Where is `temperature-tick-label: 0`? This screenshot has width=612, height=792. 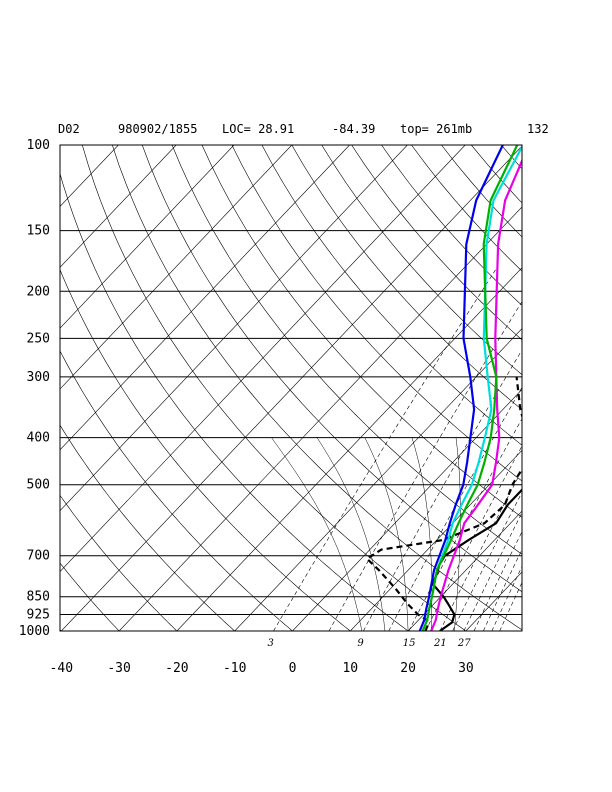 temperature-tick-label: 0 is located at coordinates (293, 668).